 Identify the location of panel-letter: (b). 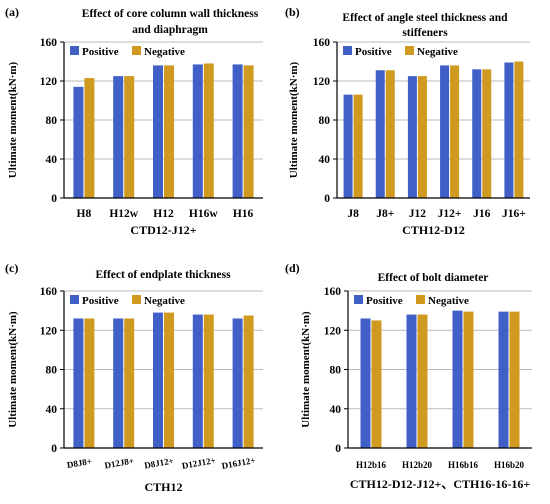
(292, 12).